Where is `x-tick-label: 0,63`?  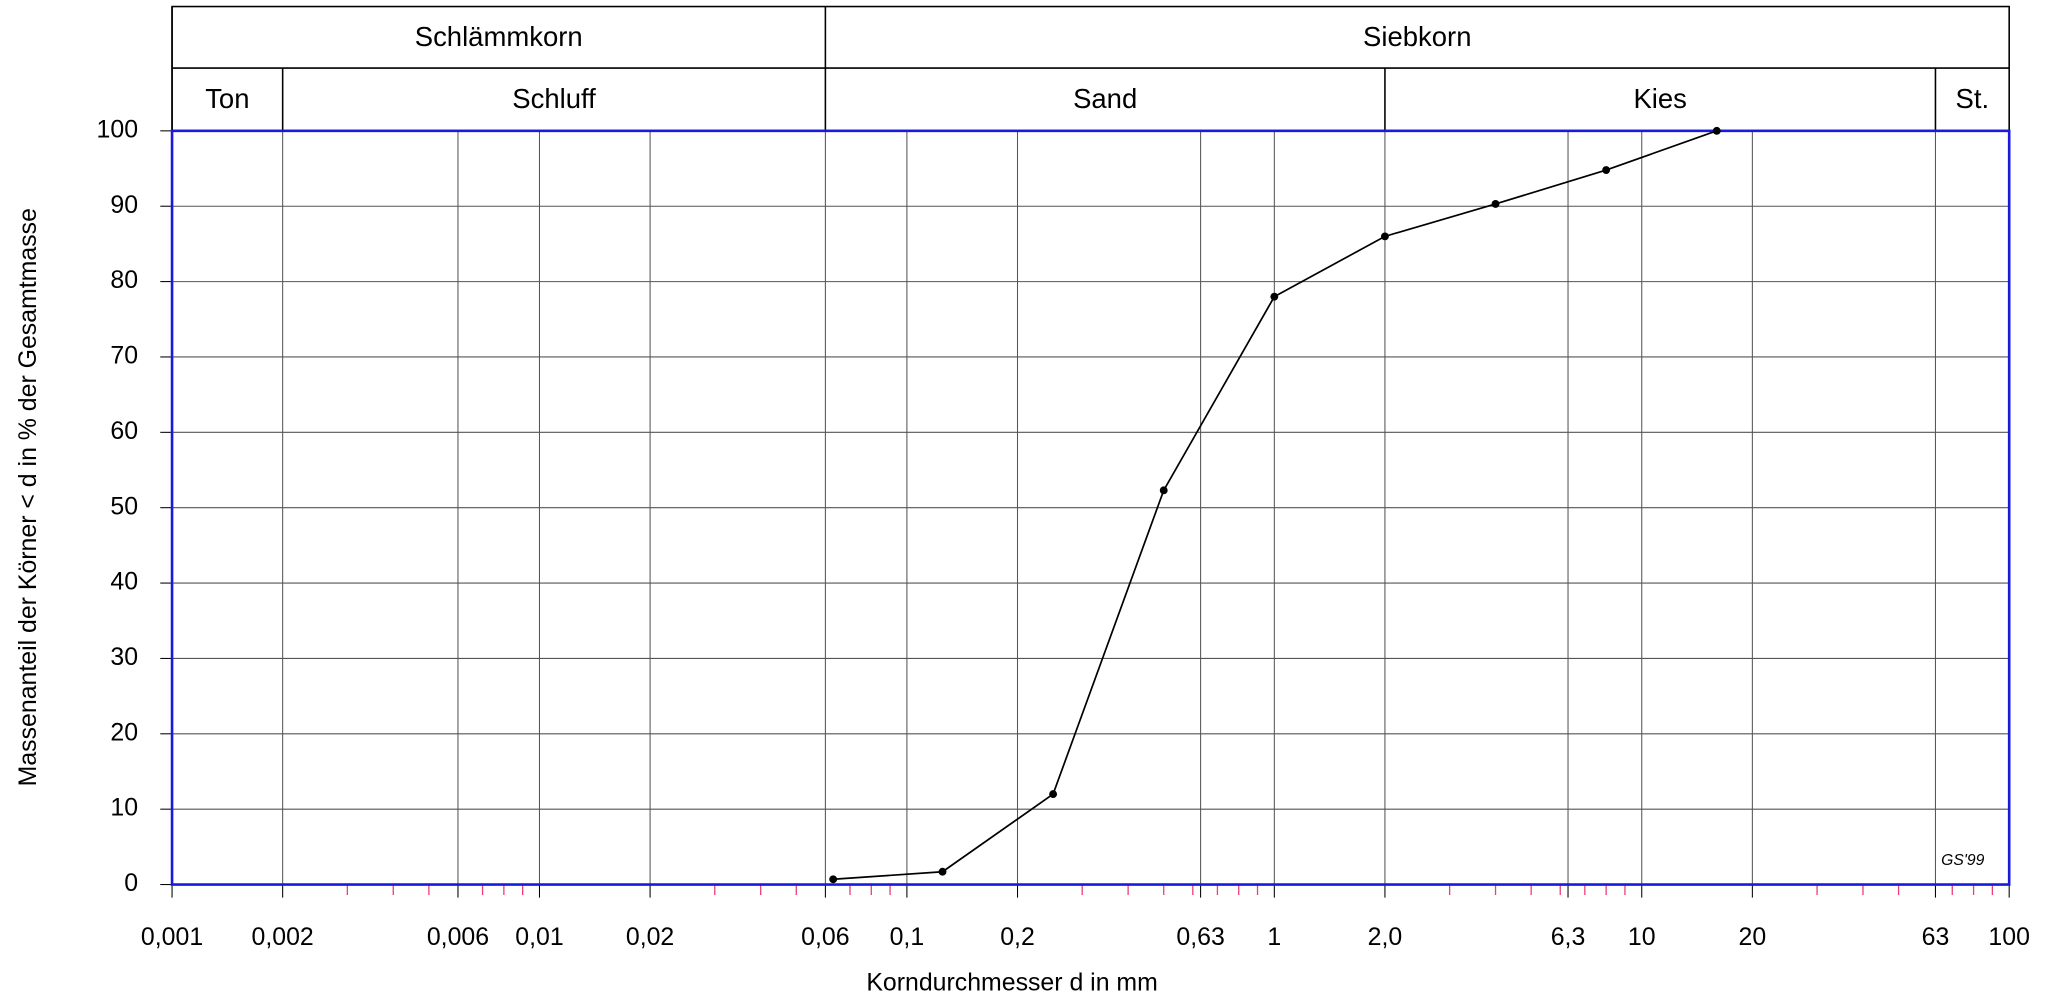 x-tick-label: 0,63 is located at coordinates (1200, 937).